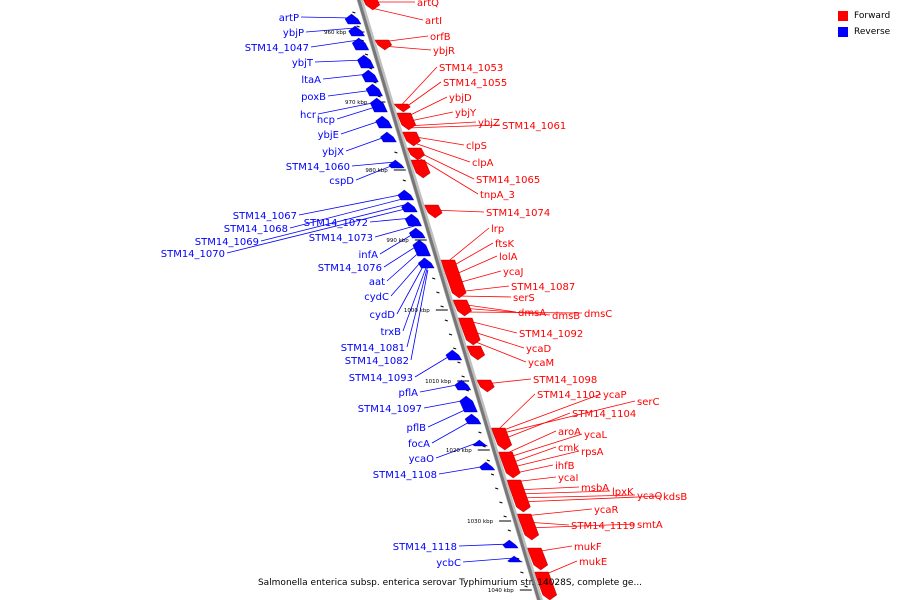 This screenshot has width=900, height=600. I want to click on legend-reverse-label: Reverse, so click(872, 32).